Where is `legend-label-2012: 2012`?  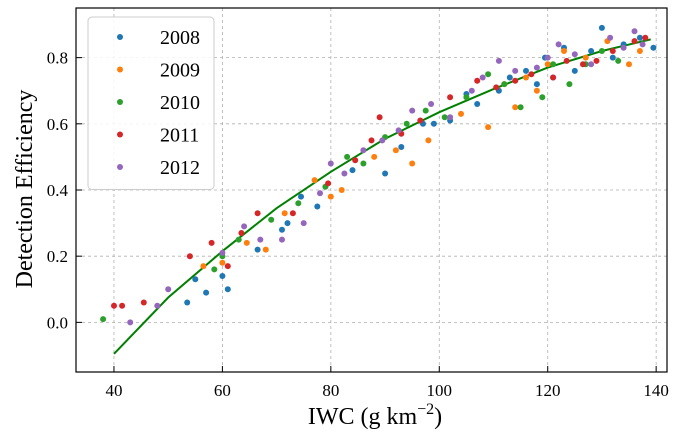 legend-label-2012: 2012 is located at coordinates (180, 168).